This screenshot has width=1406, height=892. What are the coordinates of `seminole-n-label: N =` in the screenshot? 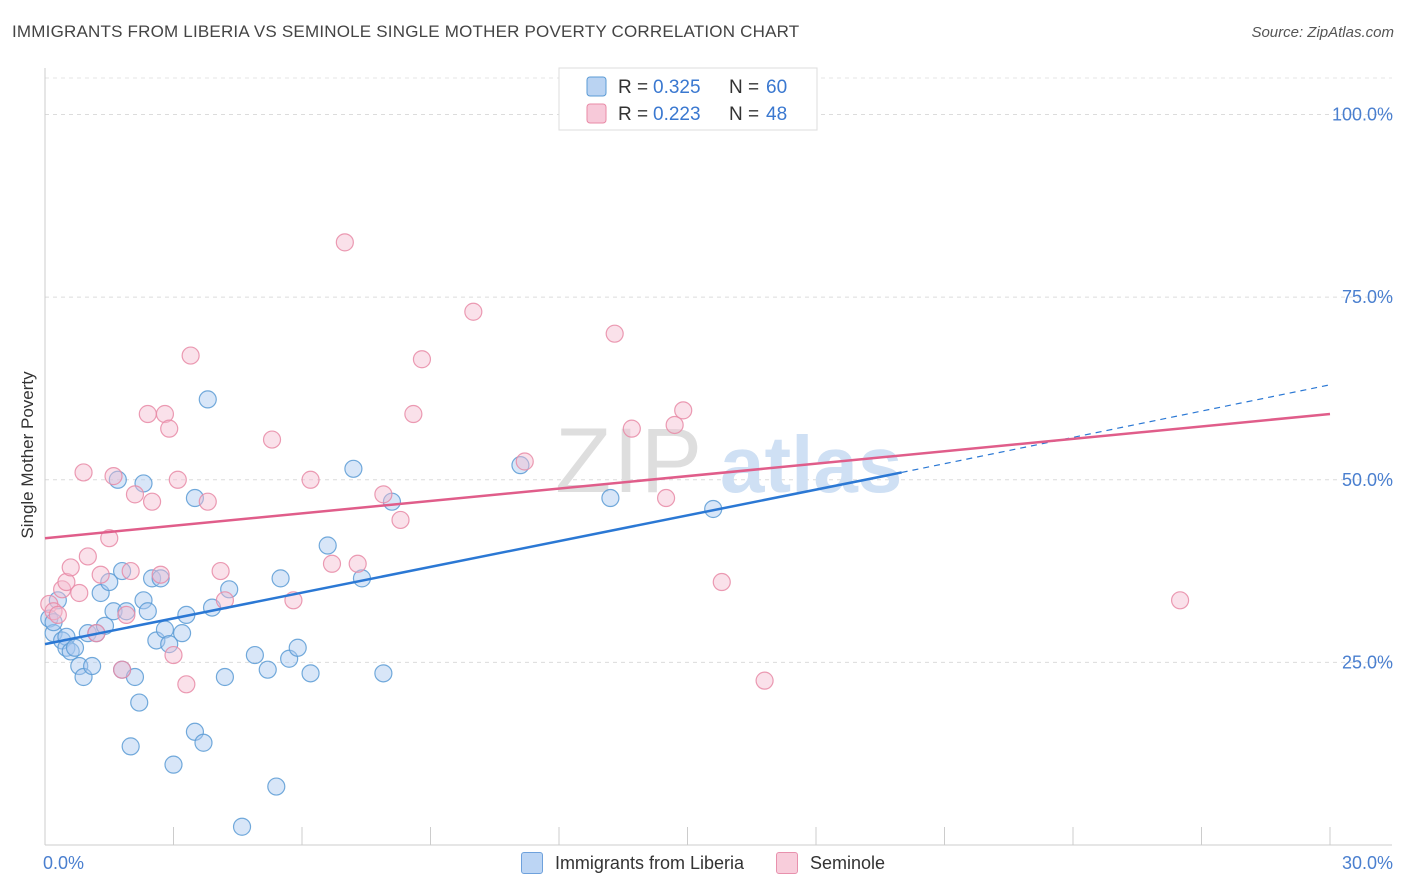 It's located at (744, 114).